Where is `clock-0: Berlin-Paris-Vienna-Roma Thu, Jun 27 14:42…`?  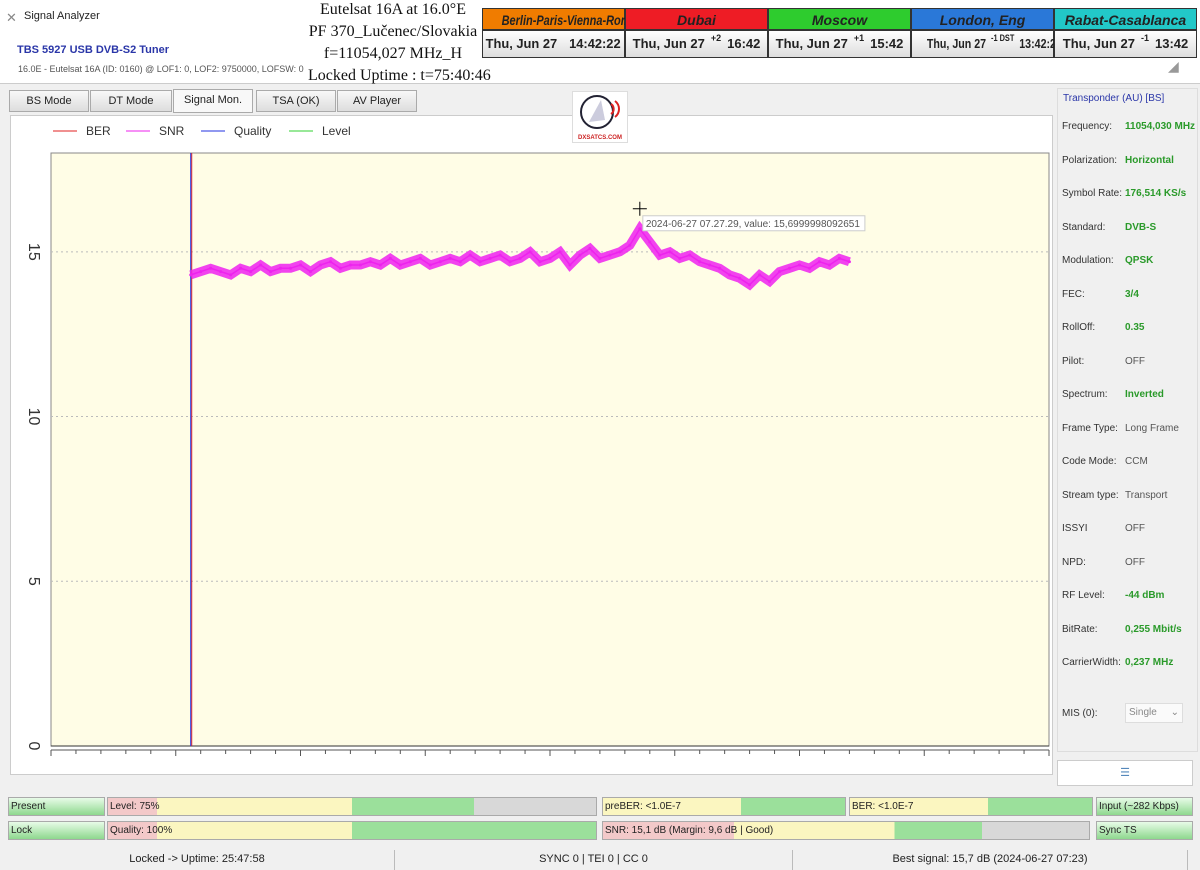 clock-0: Berlin-Paris-Vienna-Roma Thu, Jun 27 14:42… is located at coordinates (559, 33).